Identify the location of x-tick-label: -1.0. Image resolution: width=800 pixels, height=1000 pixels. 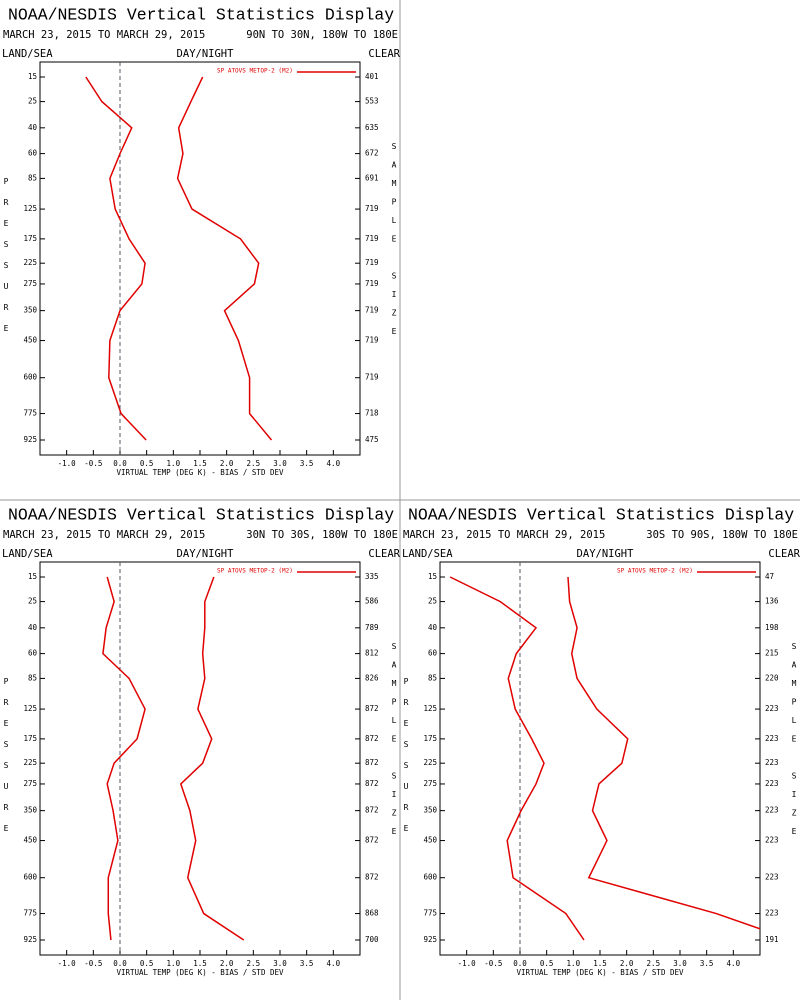
(67, 963).